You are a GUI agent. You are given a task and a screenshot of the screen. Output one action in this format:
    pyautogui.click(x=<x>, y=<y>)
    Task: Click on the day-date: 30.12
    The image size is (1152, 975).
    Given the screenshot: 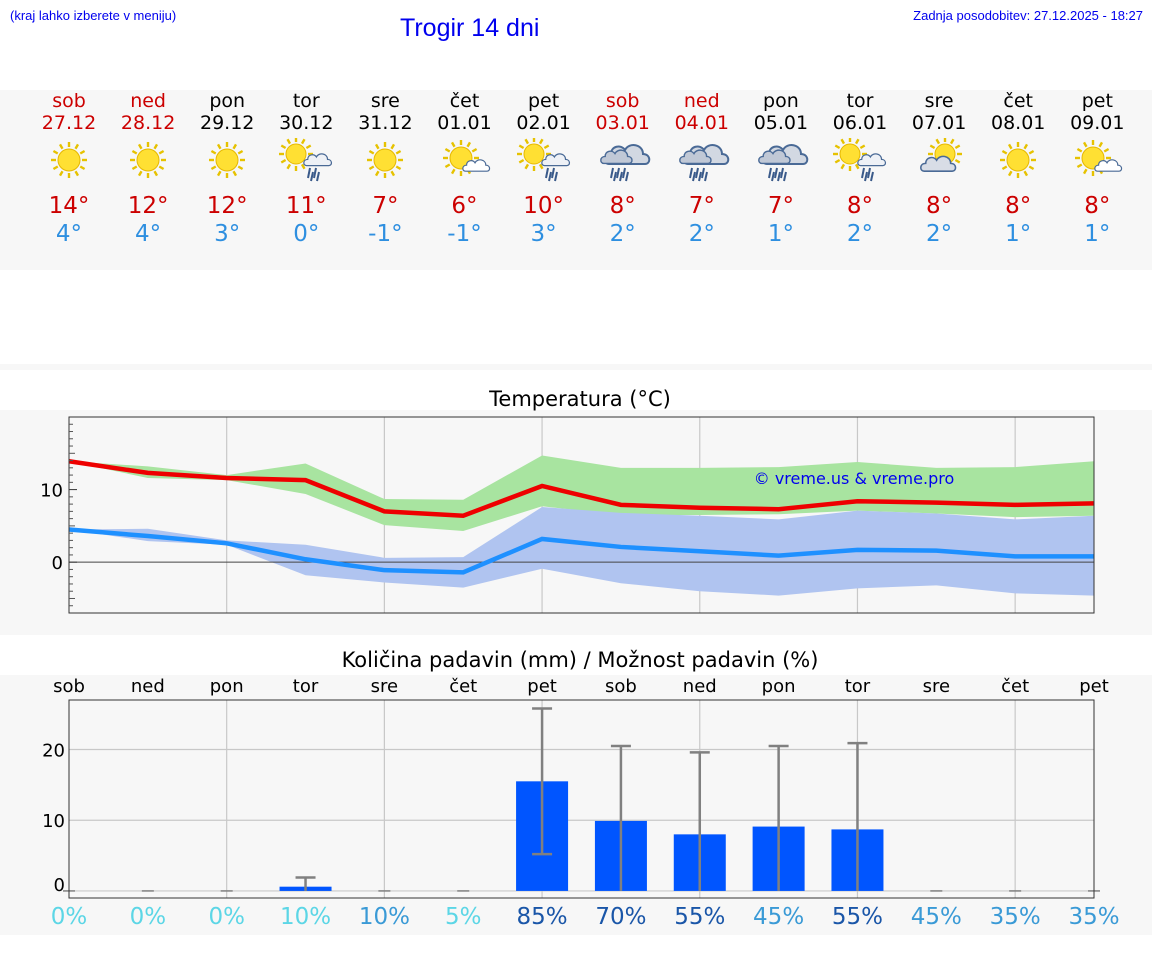 What is the action you would take?
    pyautogui.click(x=306, y=123)
    